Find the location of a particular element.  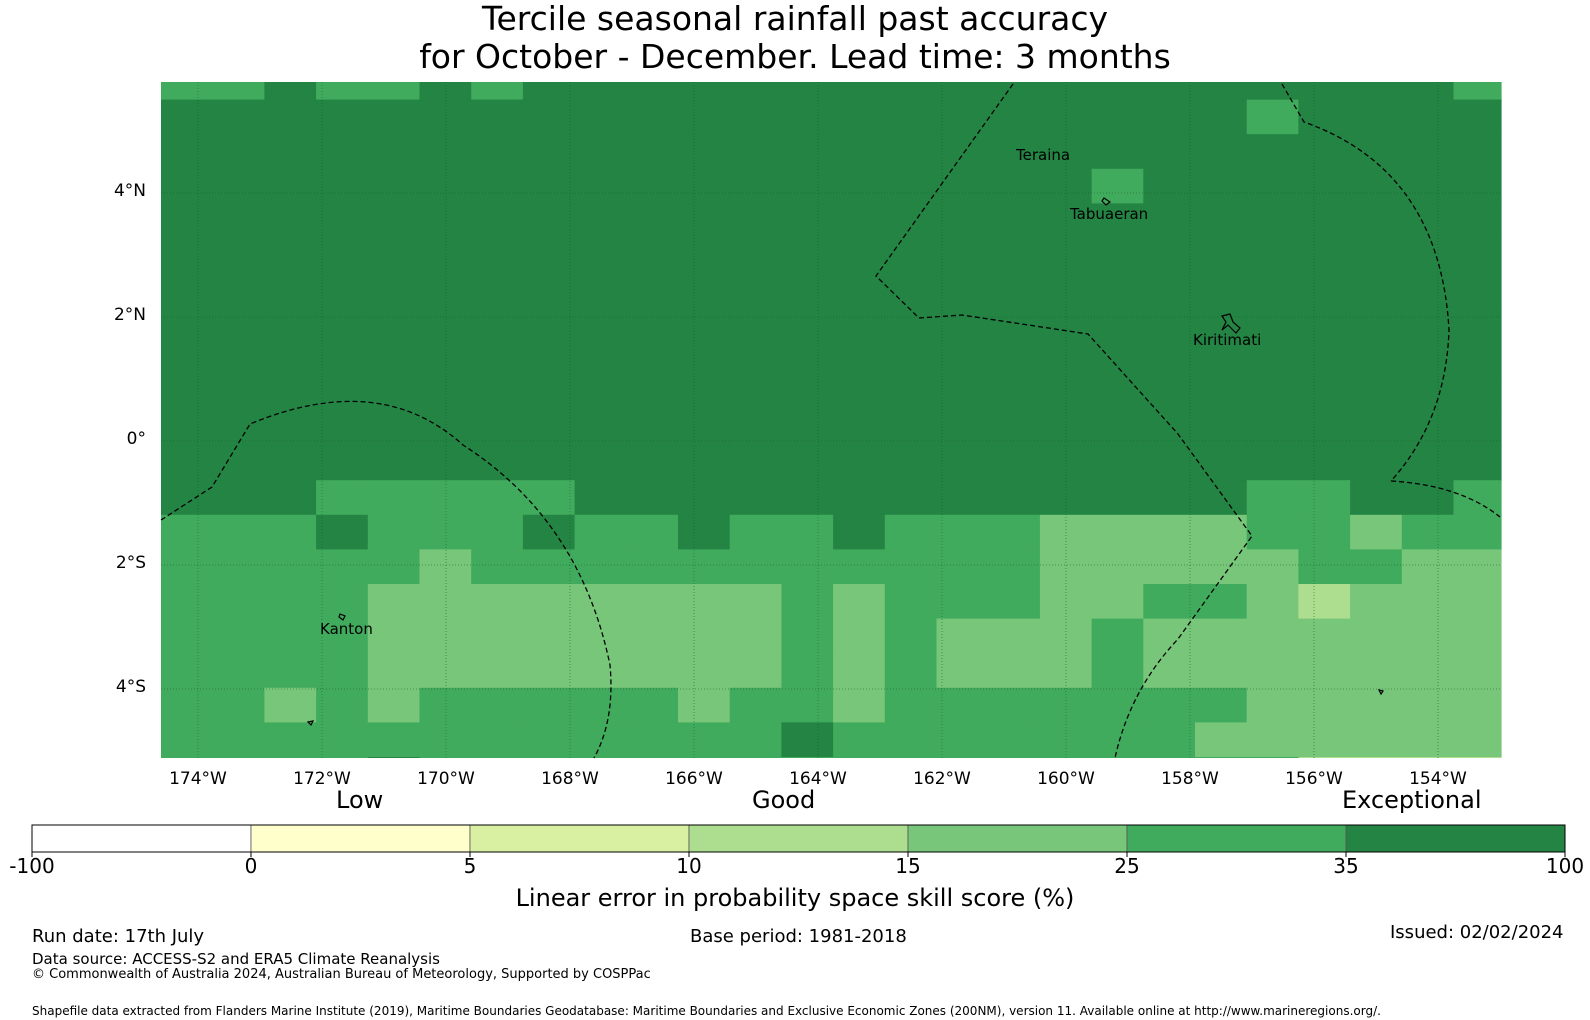

colorbar-segment is located at coordinates (1236, 838).